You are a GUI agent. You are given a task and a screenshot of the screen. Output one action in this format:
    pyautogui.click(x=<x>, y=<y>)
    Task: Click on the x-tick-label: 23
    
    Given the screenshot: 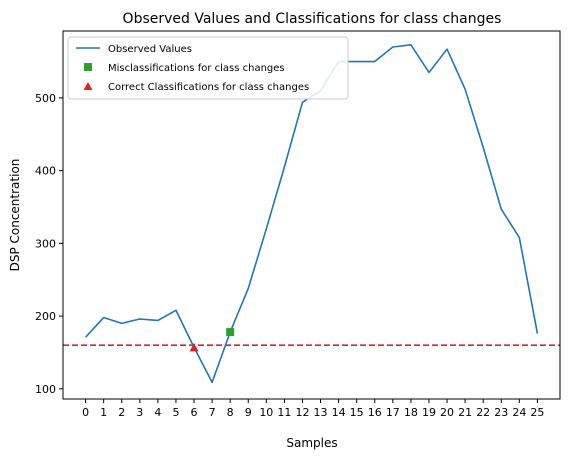 What is the action you would take?
    pyautogui.click(x=501, y=412)
    